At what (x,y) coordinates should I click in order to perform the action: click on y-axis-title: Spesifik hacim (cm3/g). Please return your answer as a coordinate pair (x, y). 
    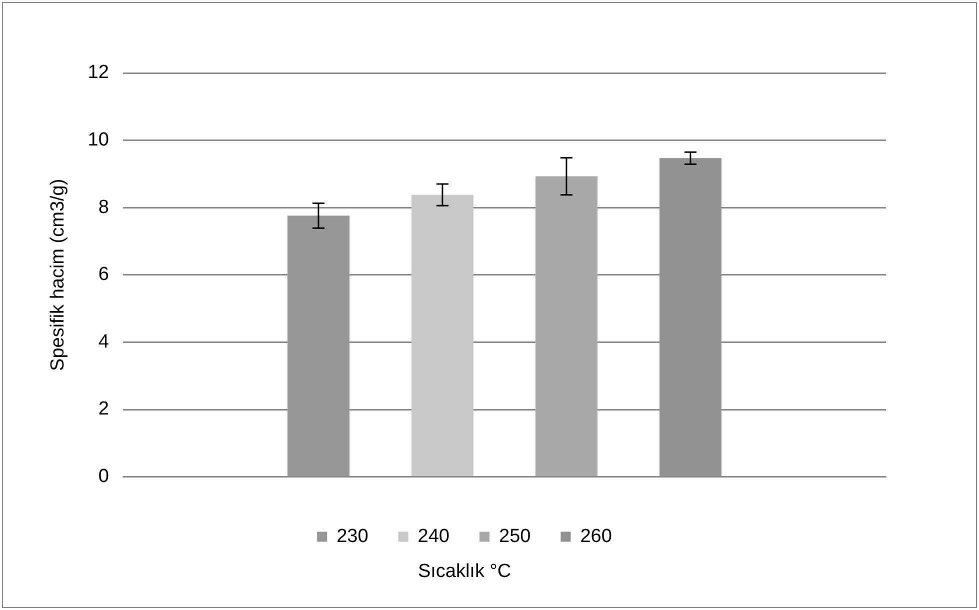
    Looking at the image, I should click on (58, 274).